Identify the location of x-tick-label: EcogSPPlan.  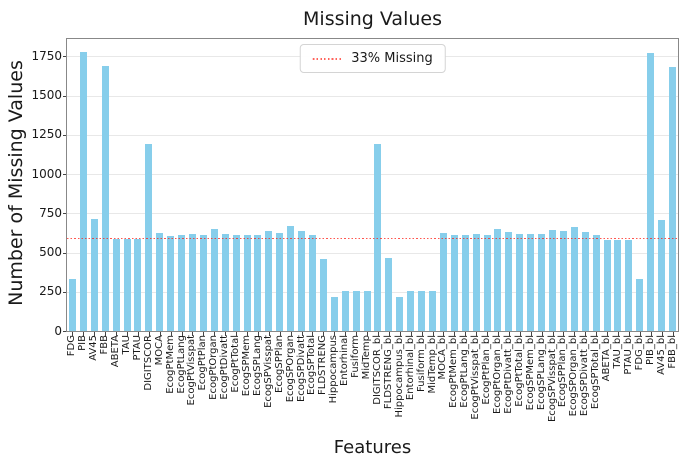
(279, 364).